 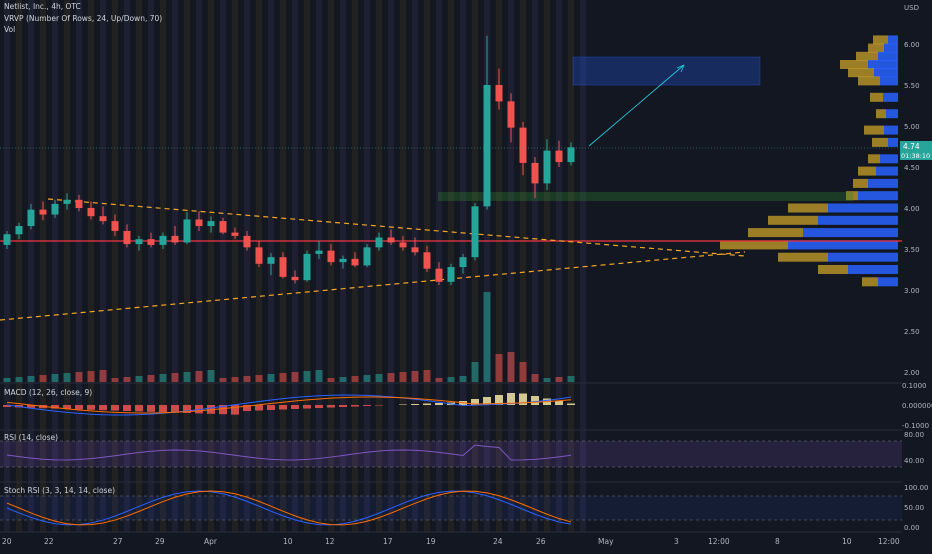 What do you see at coordinates (680, 68) in the screenshot?
I see `projection-arrow-head` at bounding box center [680, 68].